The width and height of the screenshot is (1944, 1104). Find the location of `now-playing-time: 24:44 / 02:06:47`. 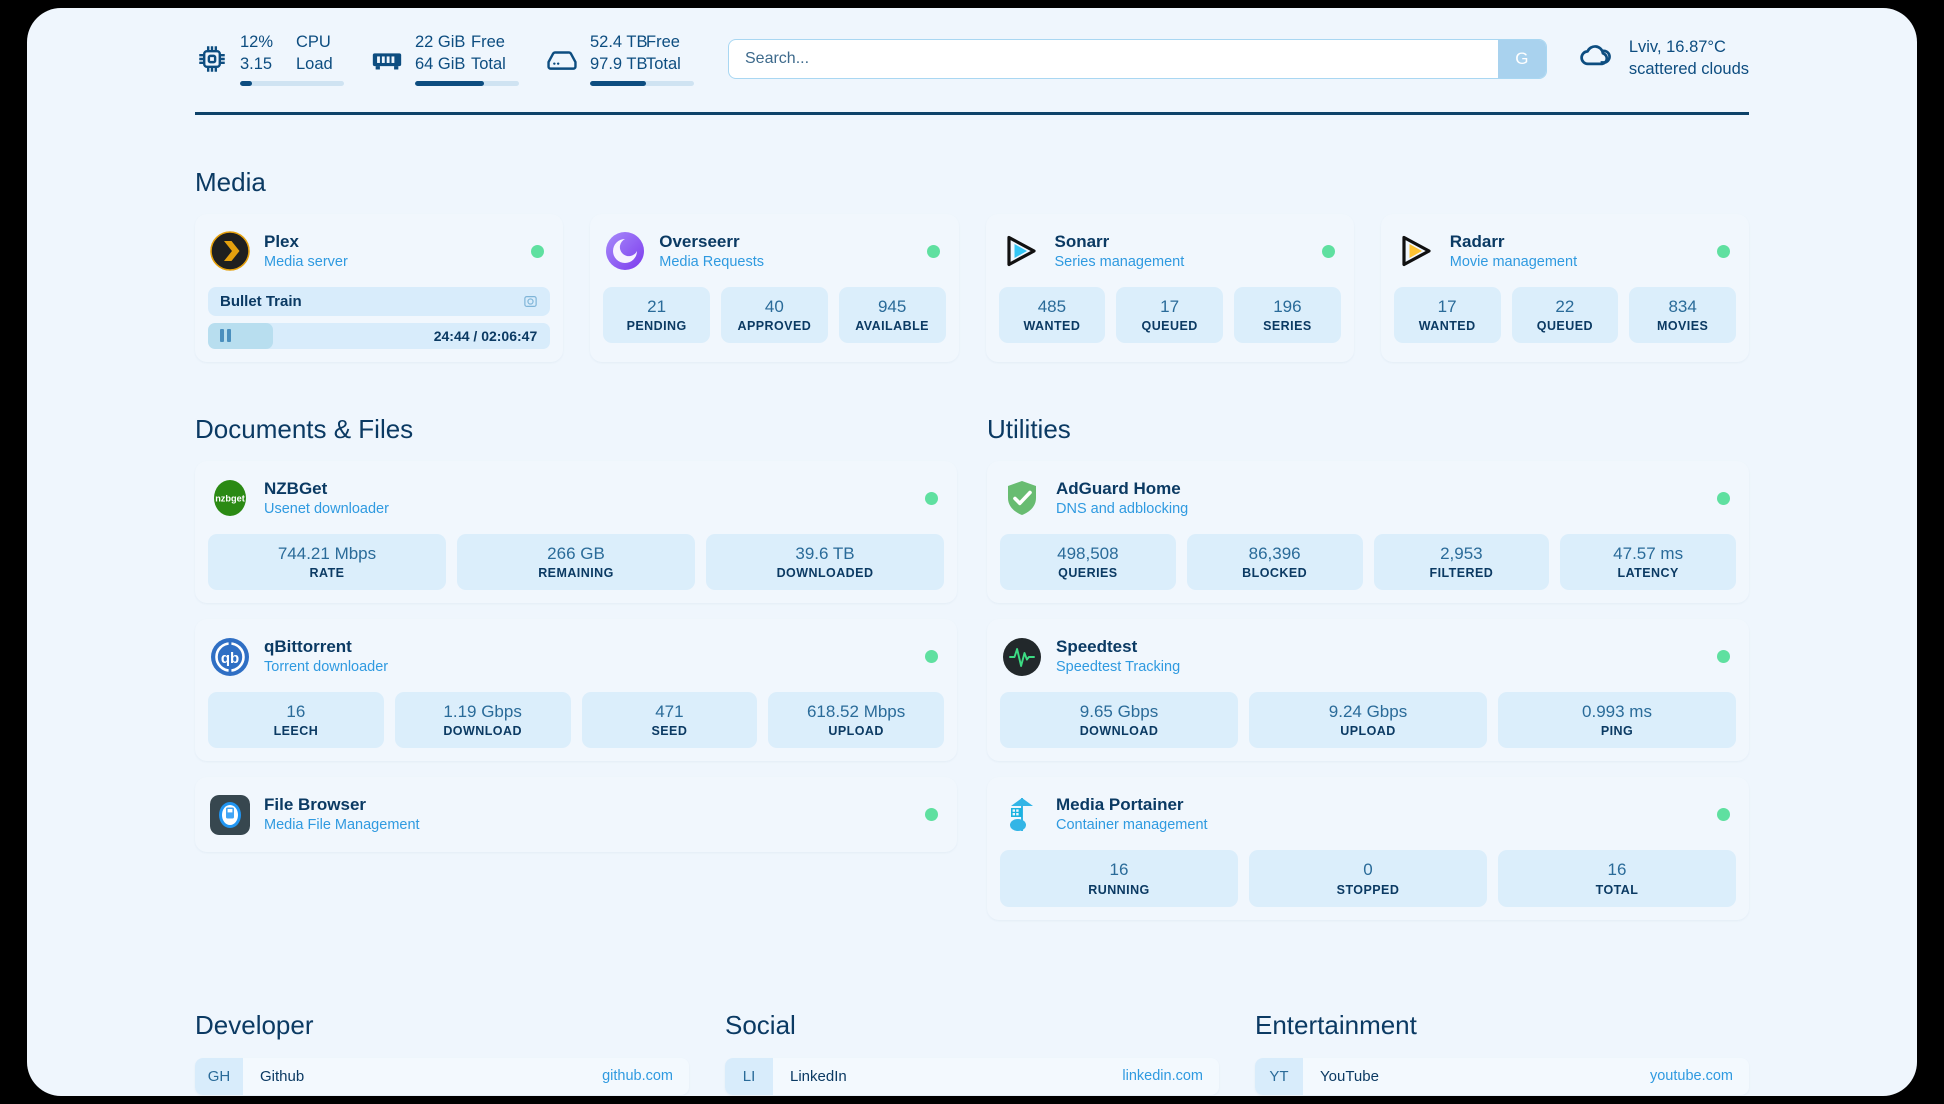

now-playing-time: 24:44 / 02:06:47 is located at coordinates (485, 335).